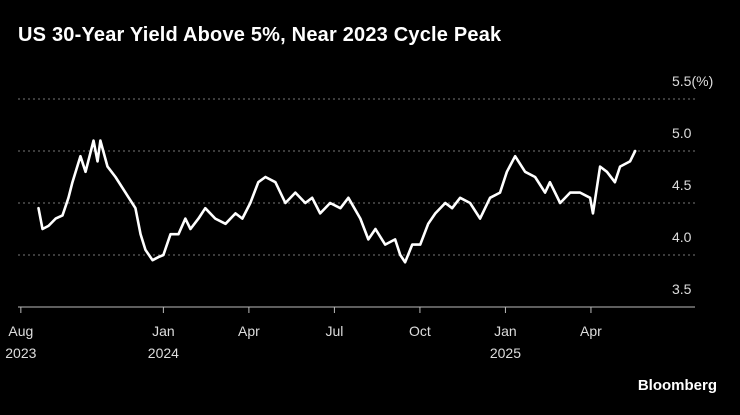 This screenshot has height=415, width=740. Describe the element at coordinates (163, 342) in the screenshot. I see `x-tick-label: Jan 2024` at that location.